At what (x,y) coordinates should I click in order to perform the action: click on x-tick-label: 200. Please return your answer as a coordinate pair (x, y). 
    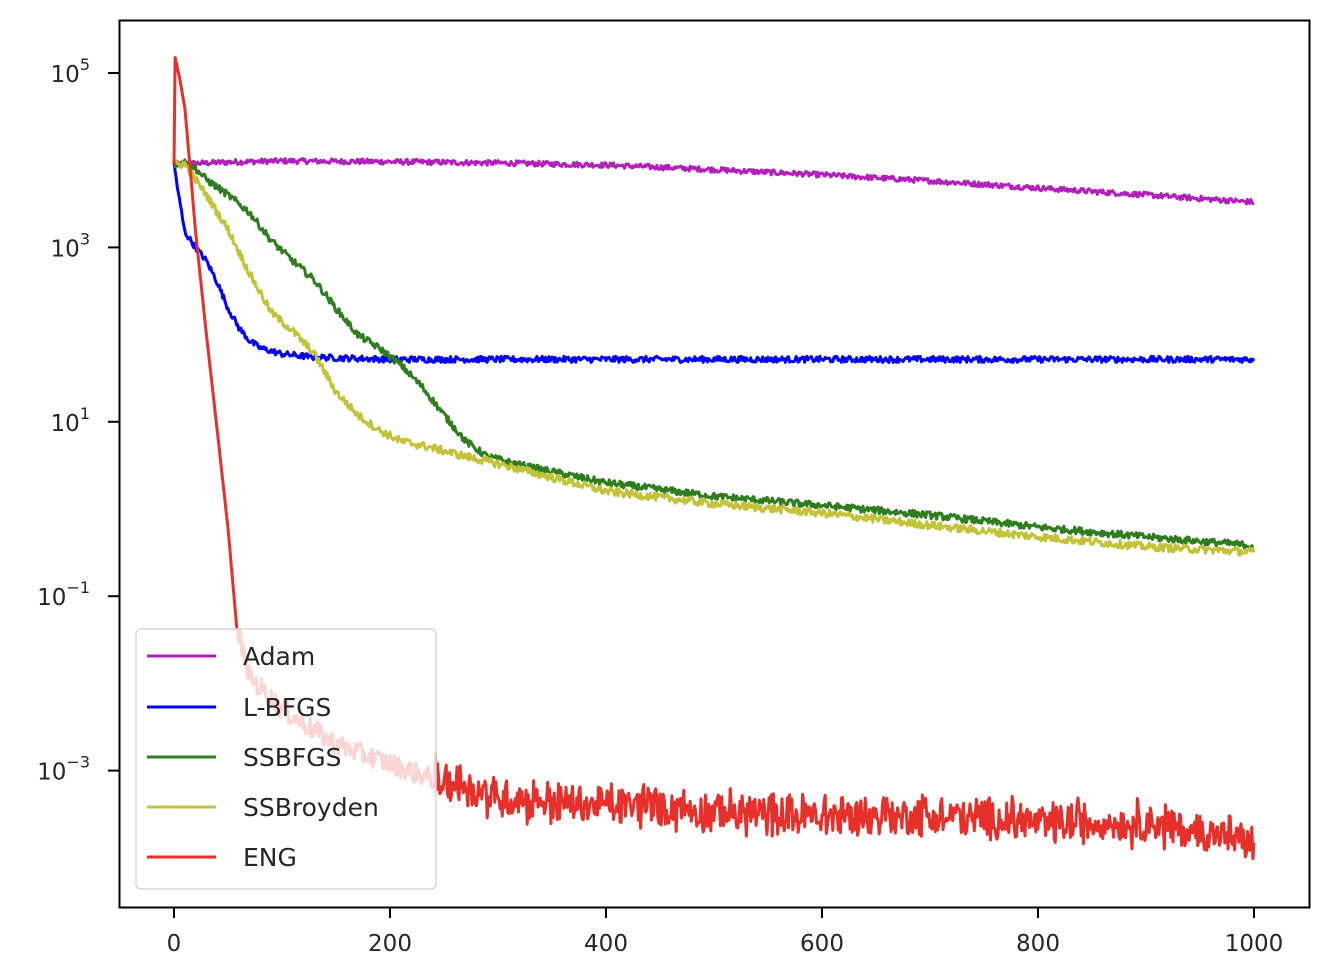
    Looking at the image, I should click on (390, 944).